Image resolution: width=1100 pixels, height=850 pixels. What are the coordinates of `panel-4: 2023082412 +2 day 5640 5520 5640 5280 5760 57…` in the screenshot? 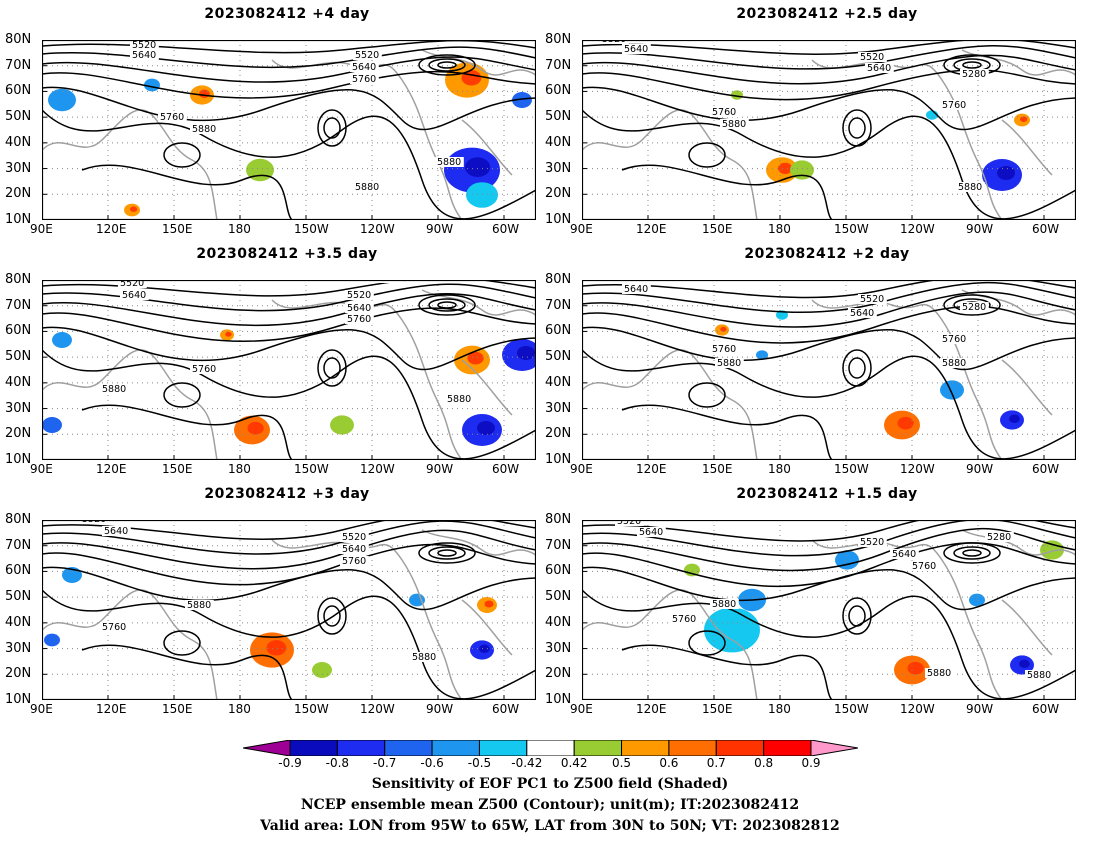 It's located at (808, 358).